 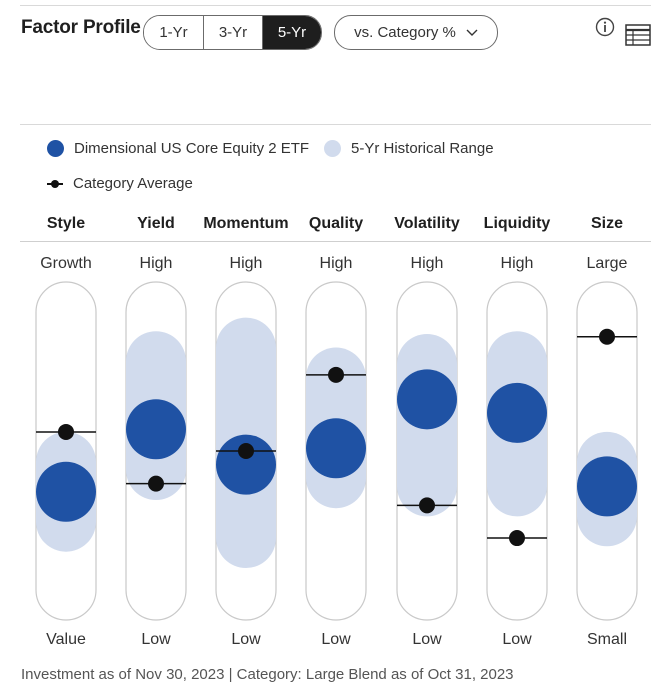 I want to click on low-label-volatility: Low, so click(x=427, y=639).